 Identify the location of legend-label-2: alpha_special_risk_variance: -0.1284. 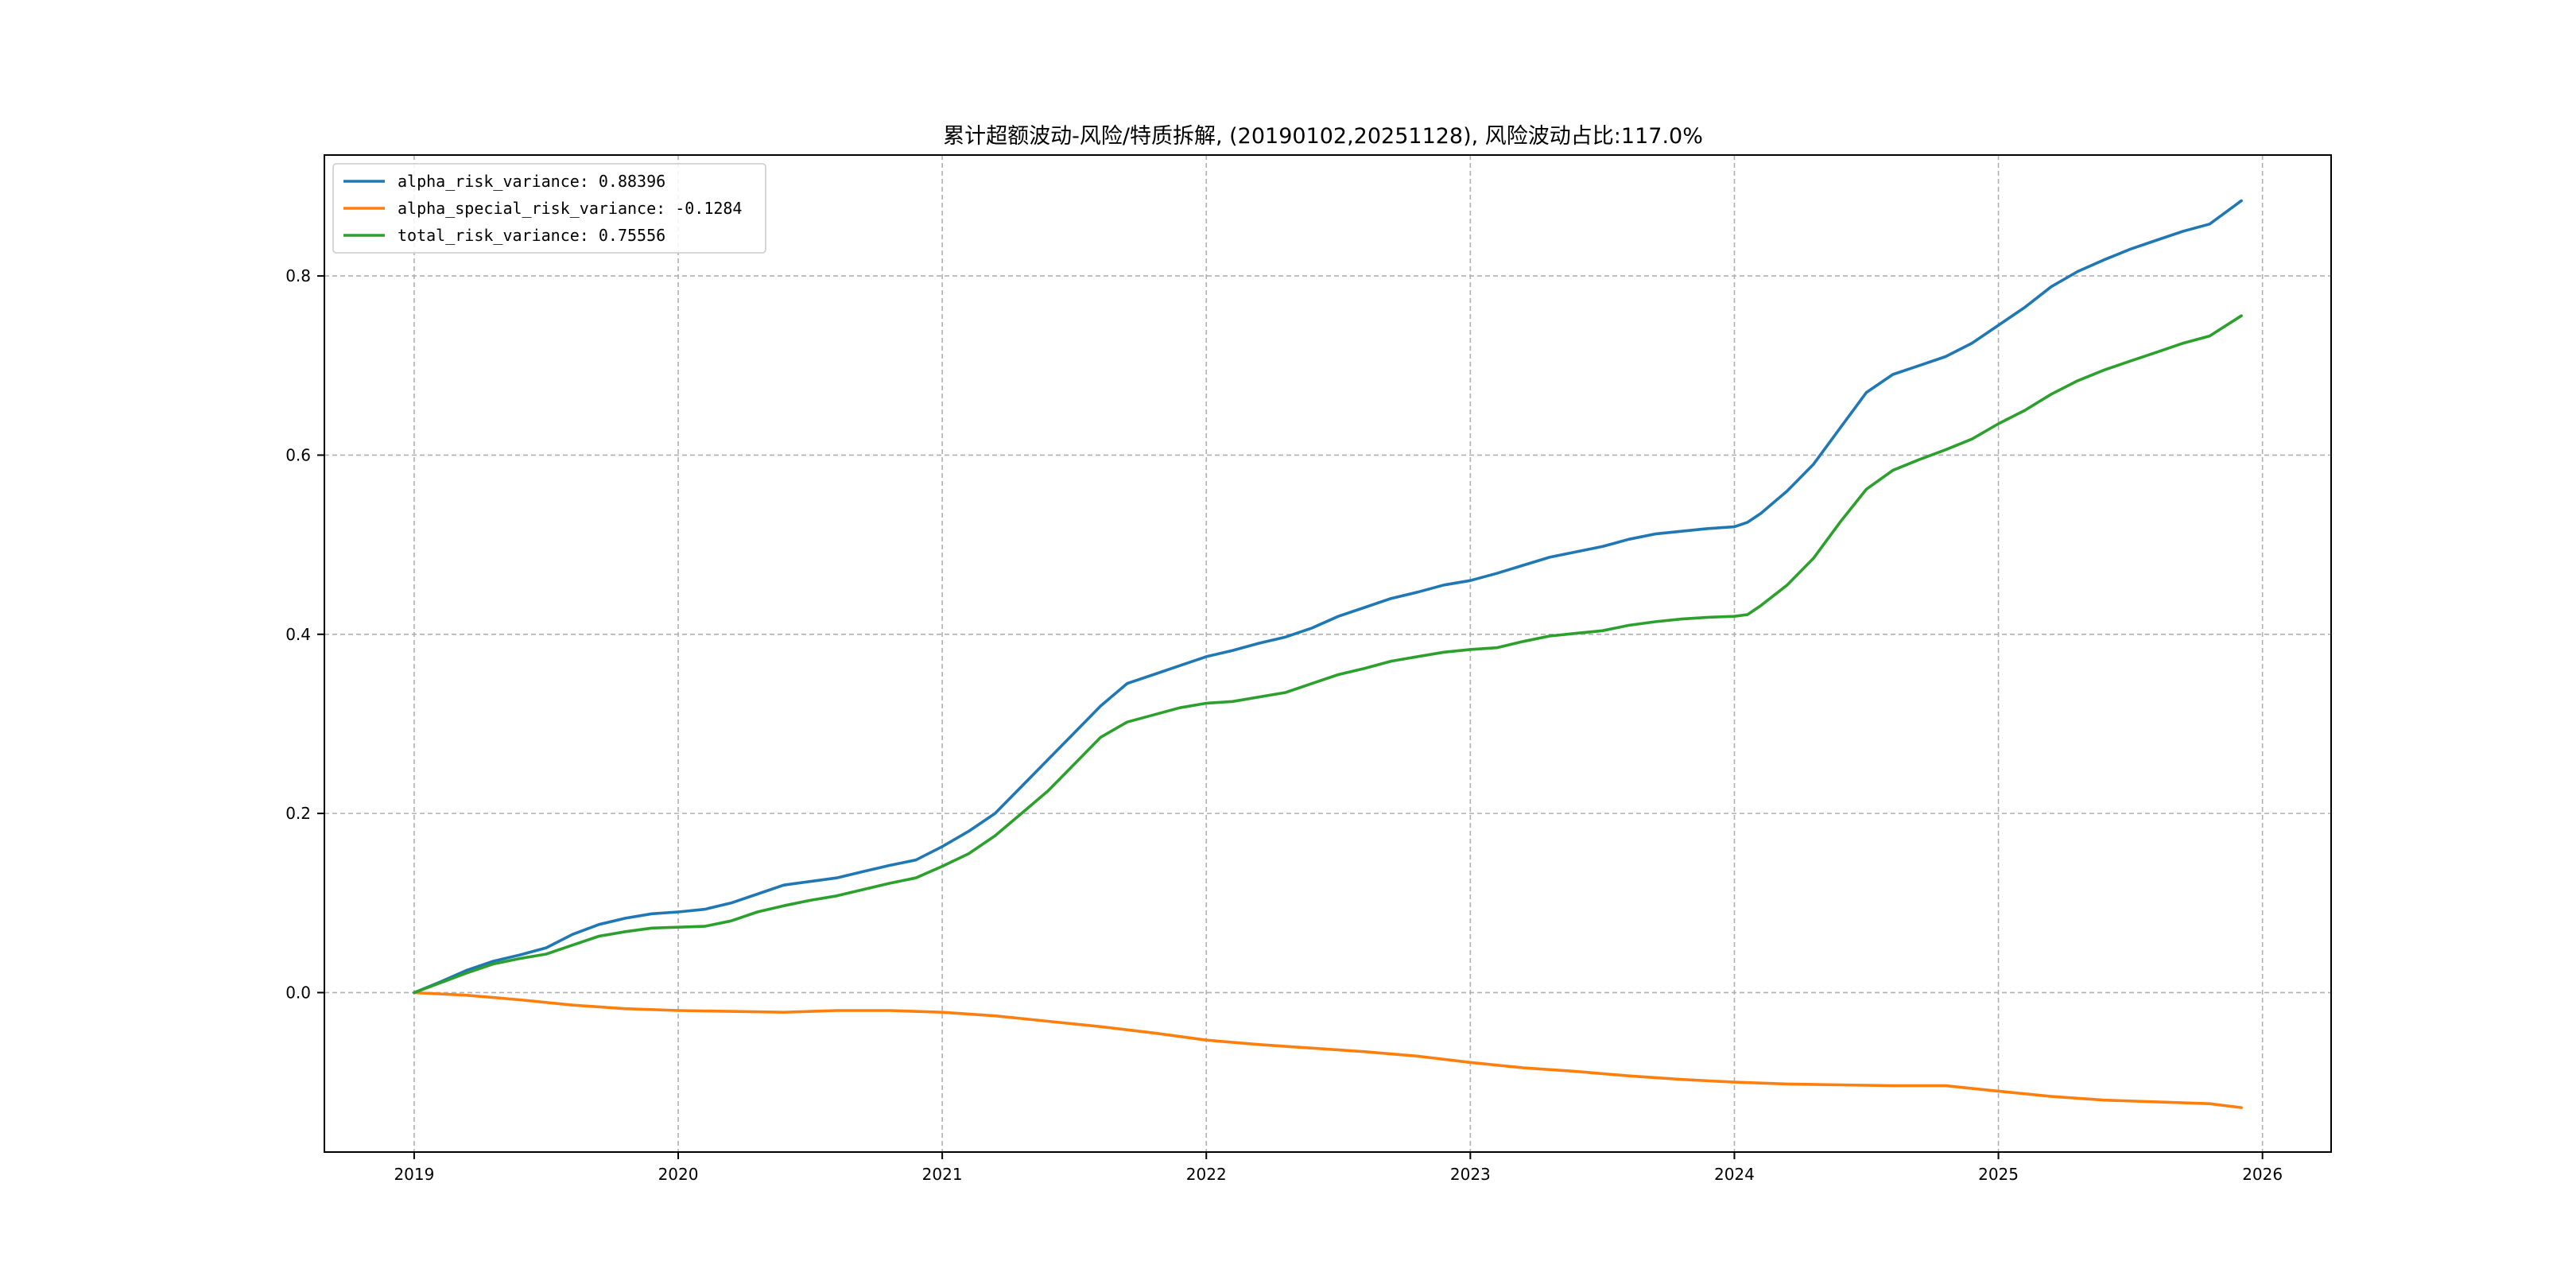
(570, 209).